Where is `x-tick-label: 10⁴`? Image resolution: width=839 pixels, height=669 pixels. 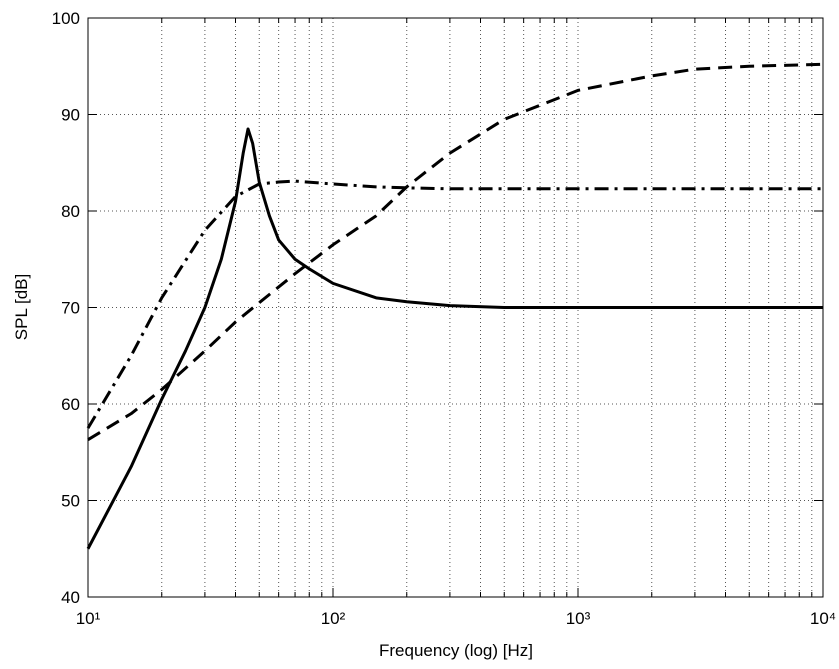
x-tick-label: 10⁴ is located at coordinates (823, 618).